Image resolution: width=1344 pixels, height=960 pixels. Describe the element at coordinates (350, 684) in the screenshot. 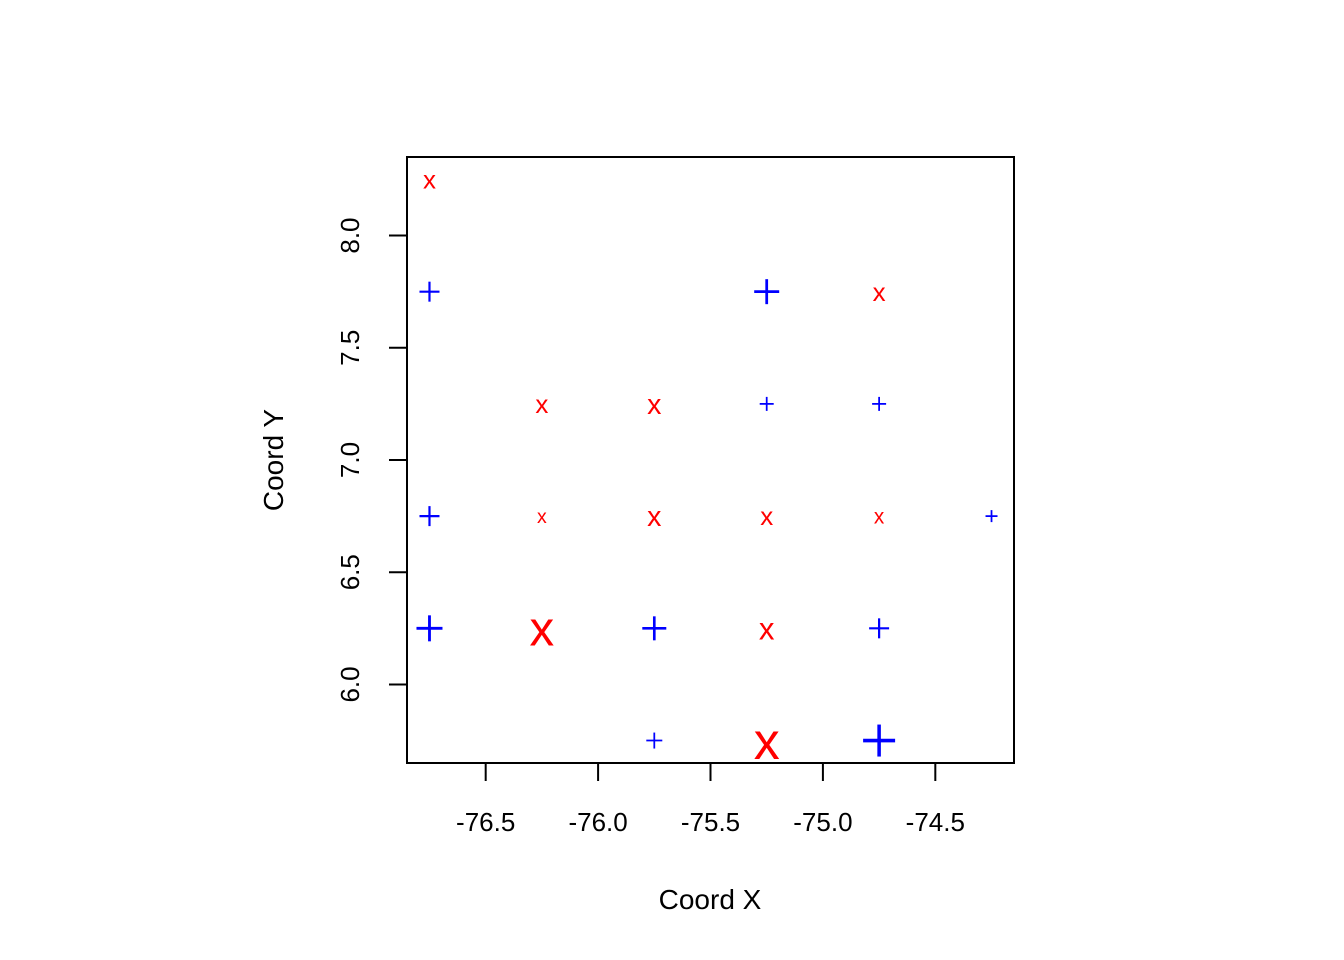

I see `y-tick-label: 6.0` at that location.